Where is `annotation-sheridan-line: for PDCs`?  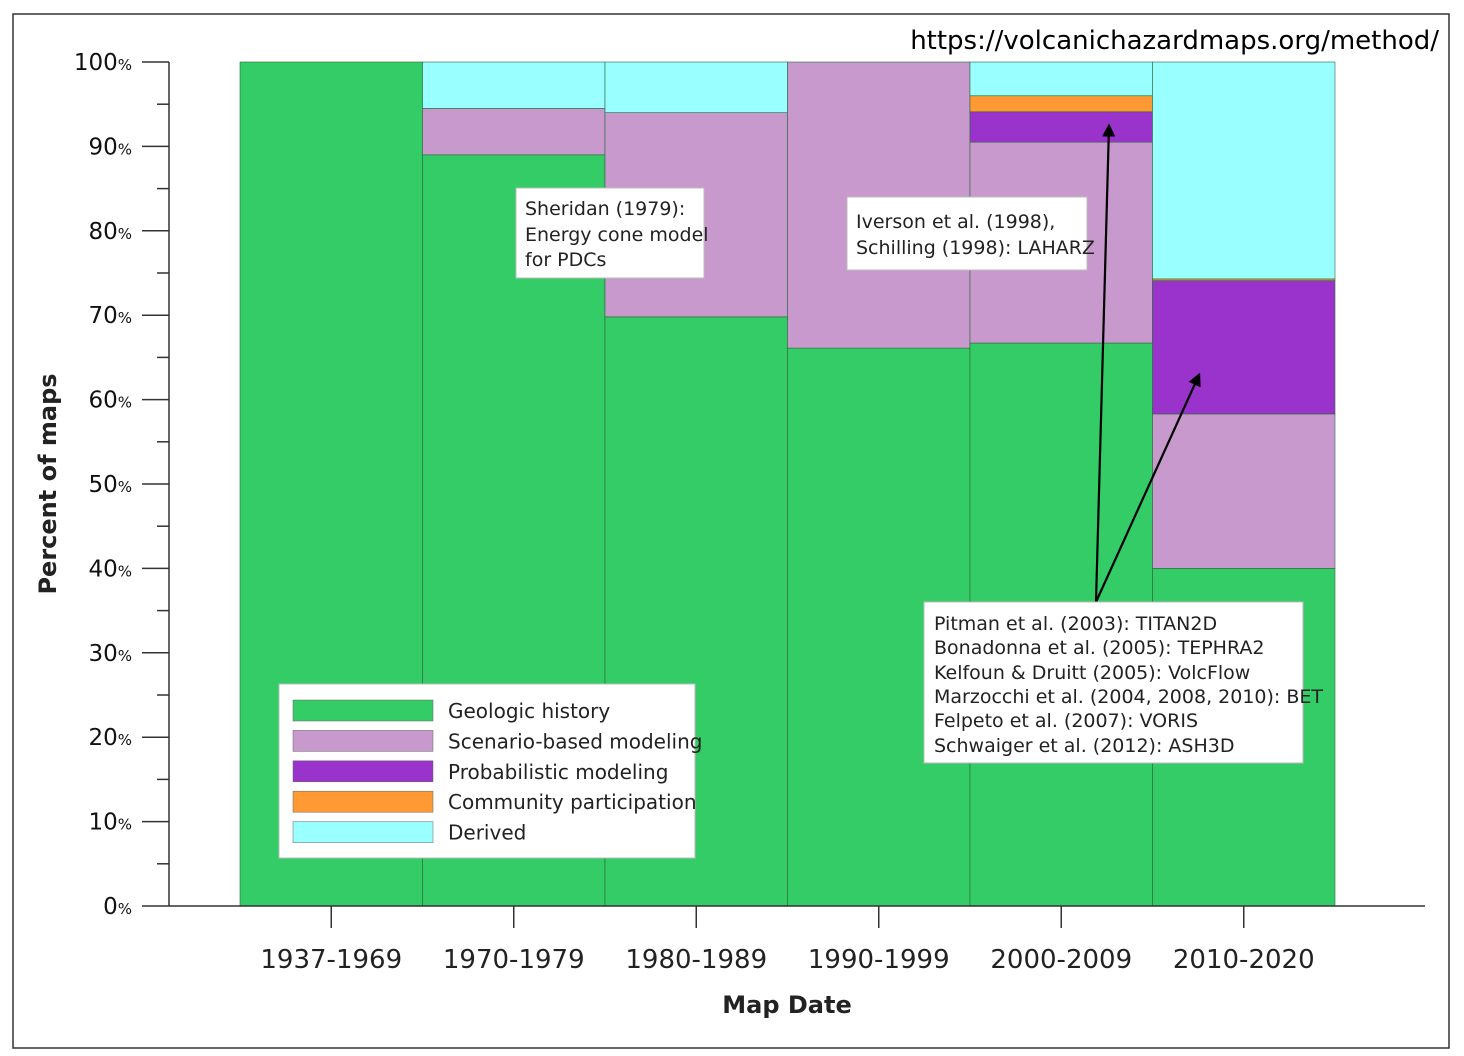
annotation-sheridan-line: for PDCs is located at coordinates (565, 260).